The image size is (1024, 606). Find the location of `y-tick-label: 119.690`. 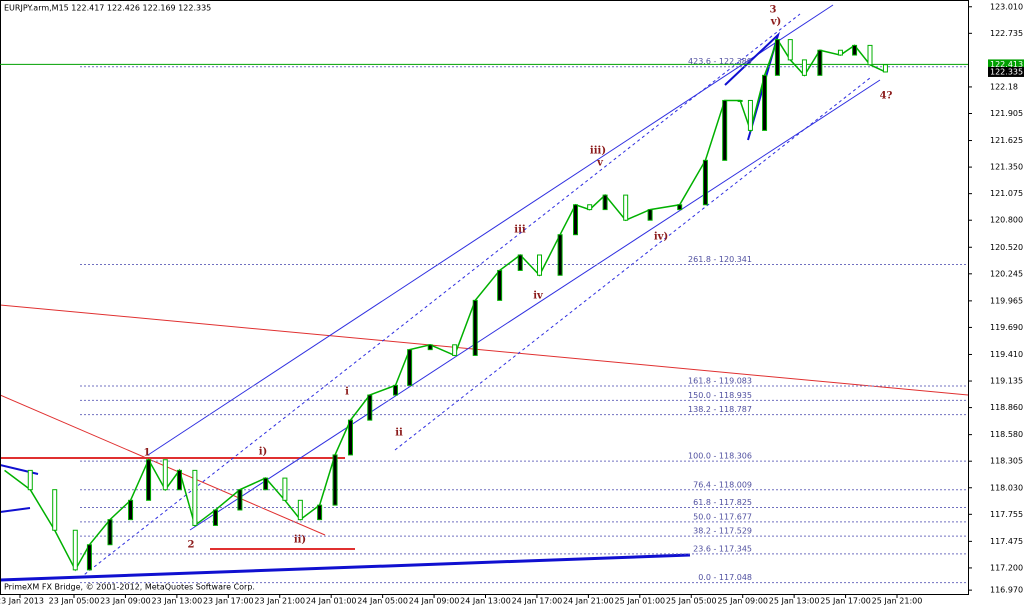

y-tick-label: 119.690 is located at coordinates (1006, 327).